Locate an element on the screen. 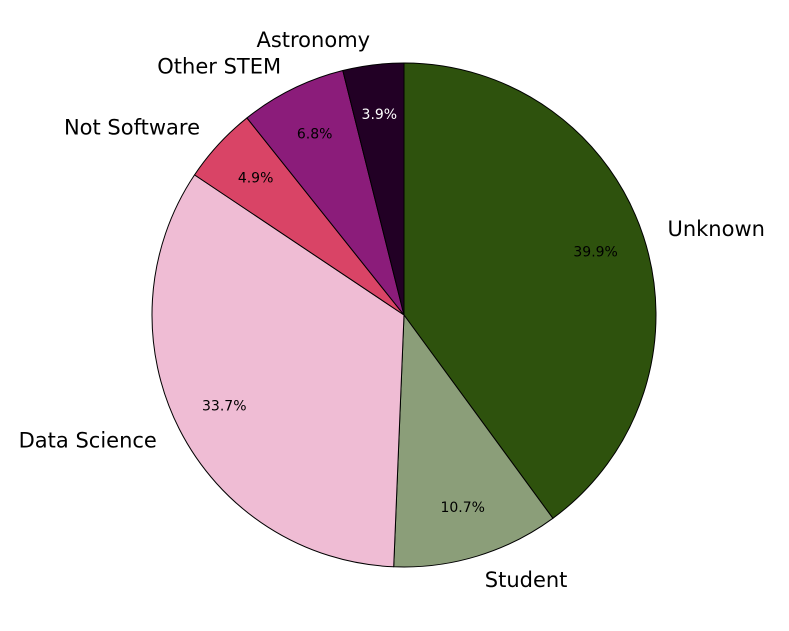 The image size is (789, 631). slice-percent-student: 10.7% is located at coordinates (462, 508).